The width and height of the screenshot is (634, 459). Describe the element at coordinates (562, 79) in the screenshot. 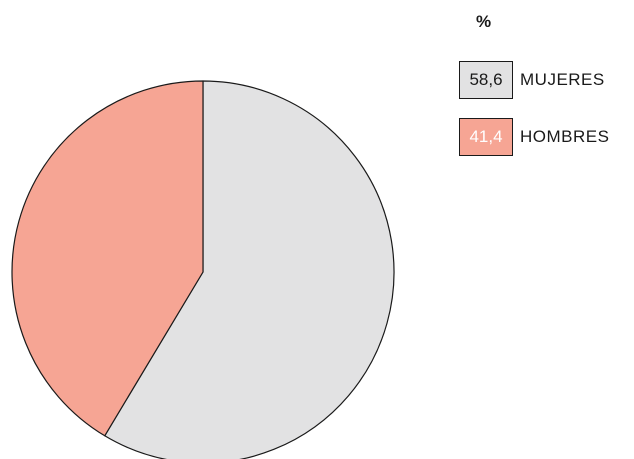

I see `legend-label-mujeres: MUJERES` at that location.